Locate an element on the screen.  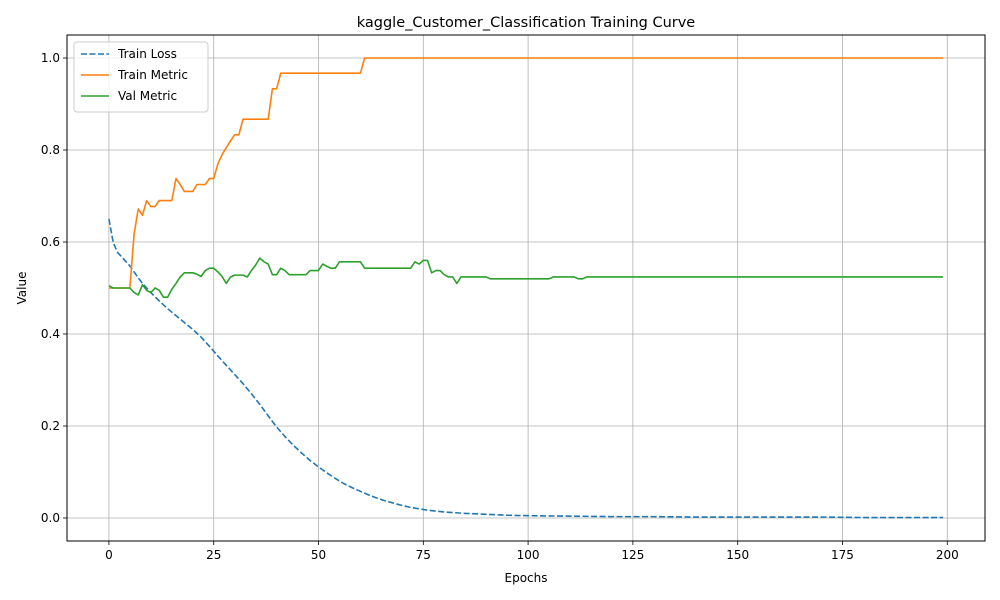
legend-label: Val Metric is located at coordinates (147, 96).